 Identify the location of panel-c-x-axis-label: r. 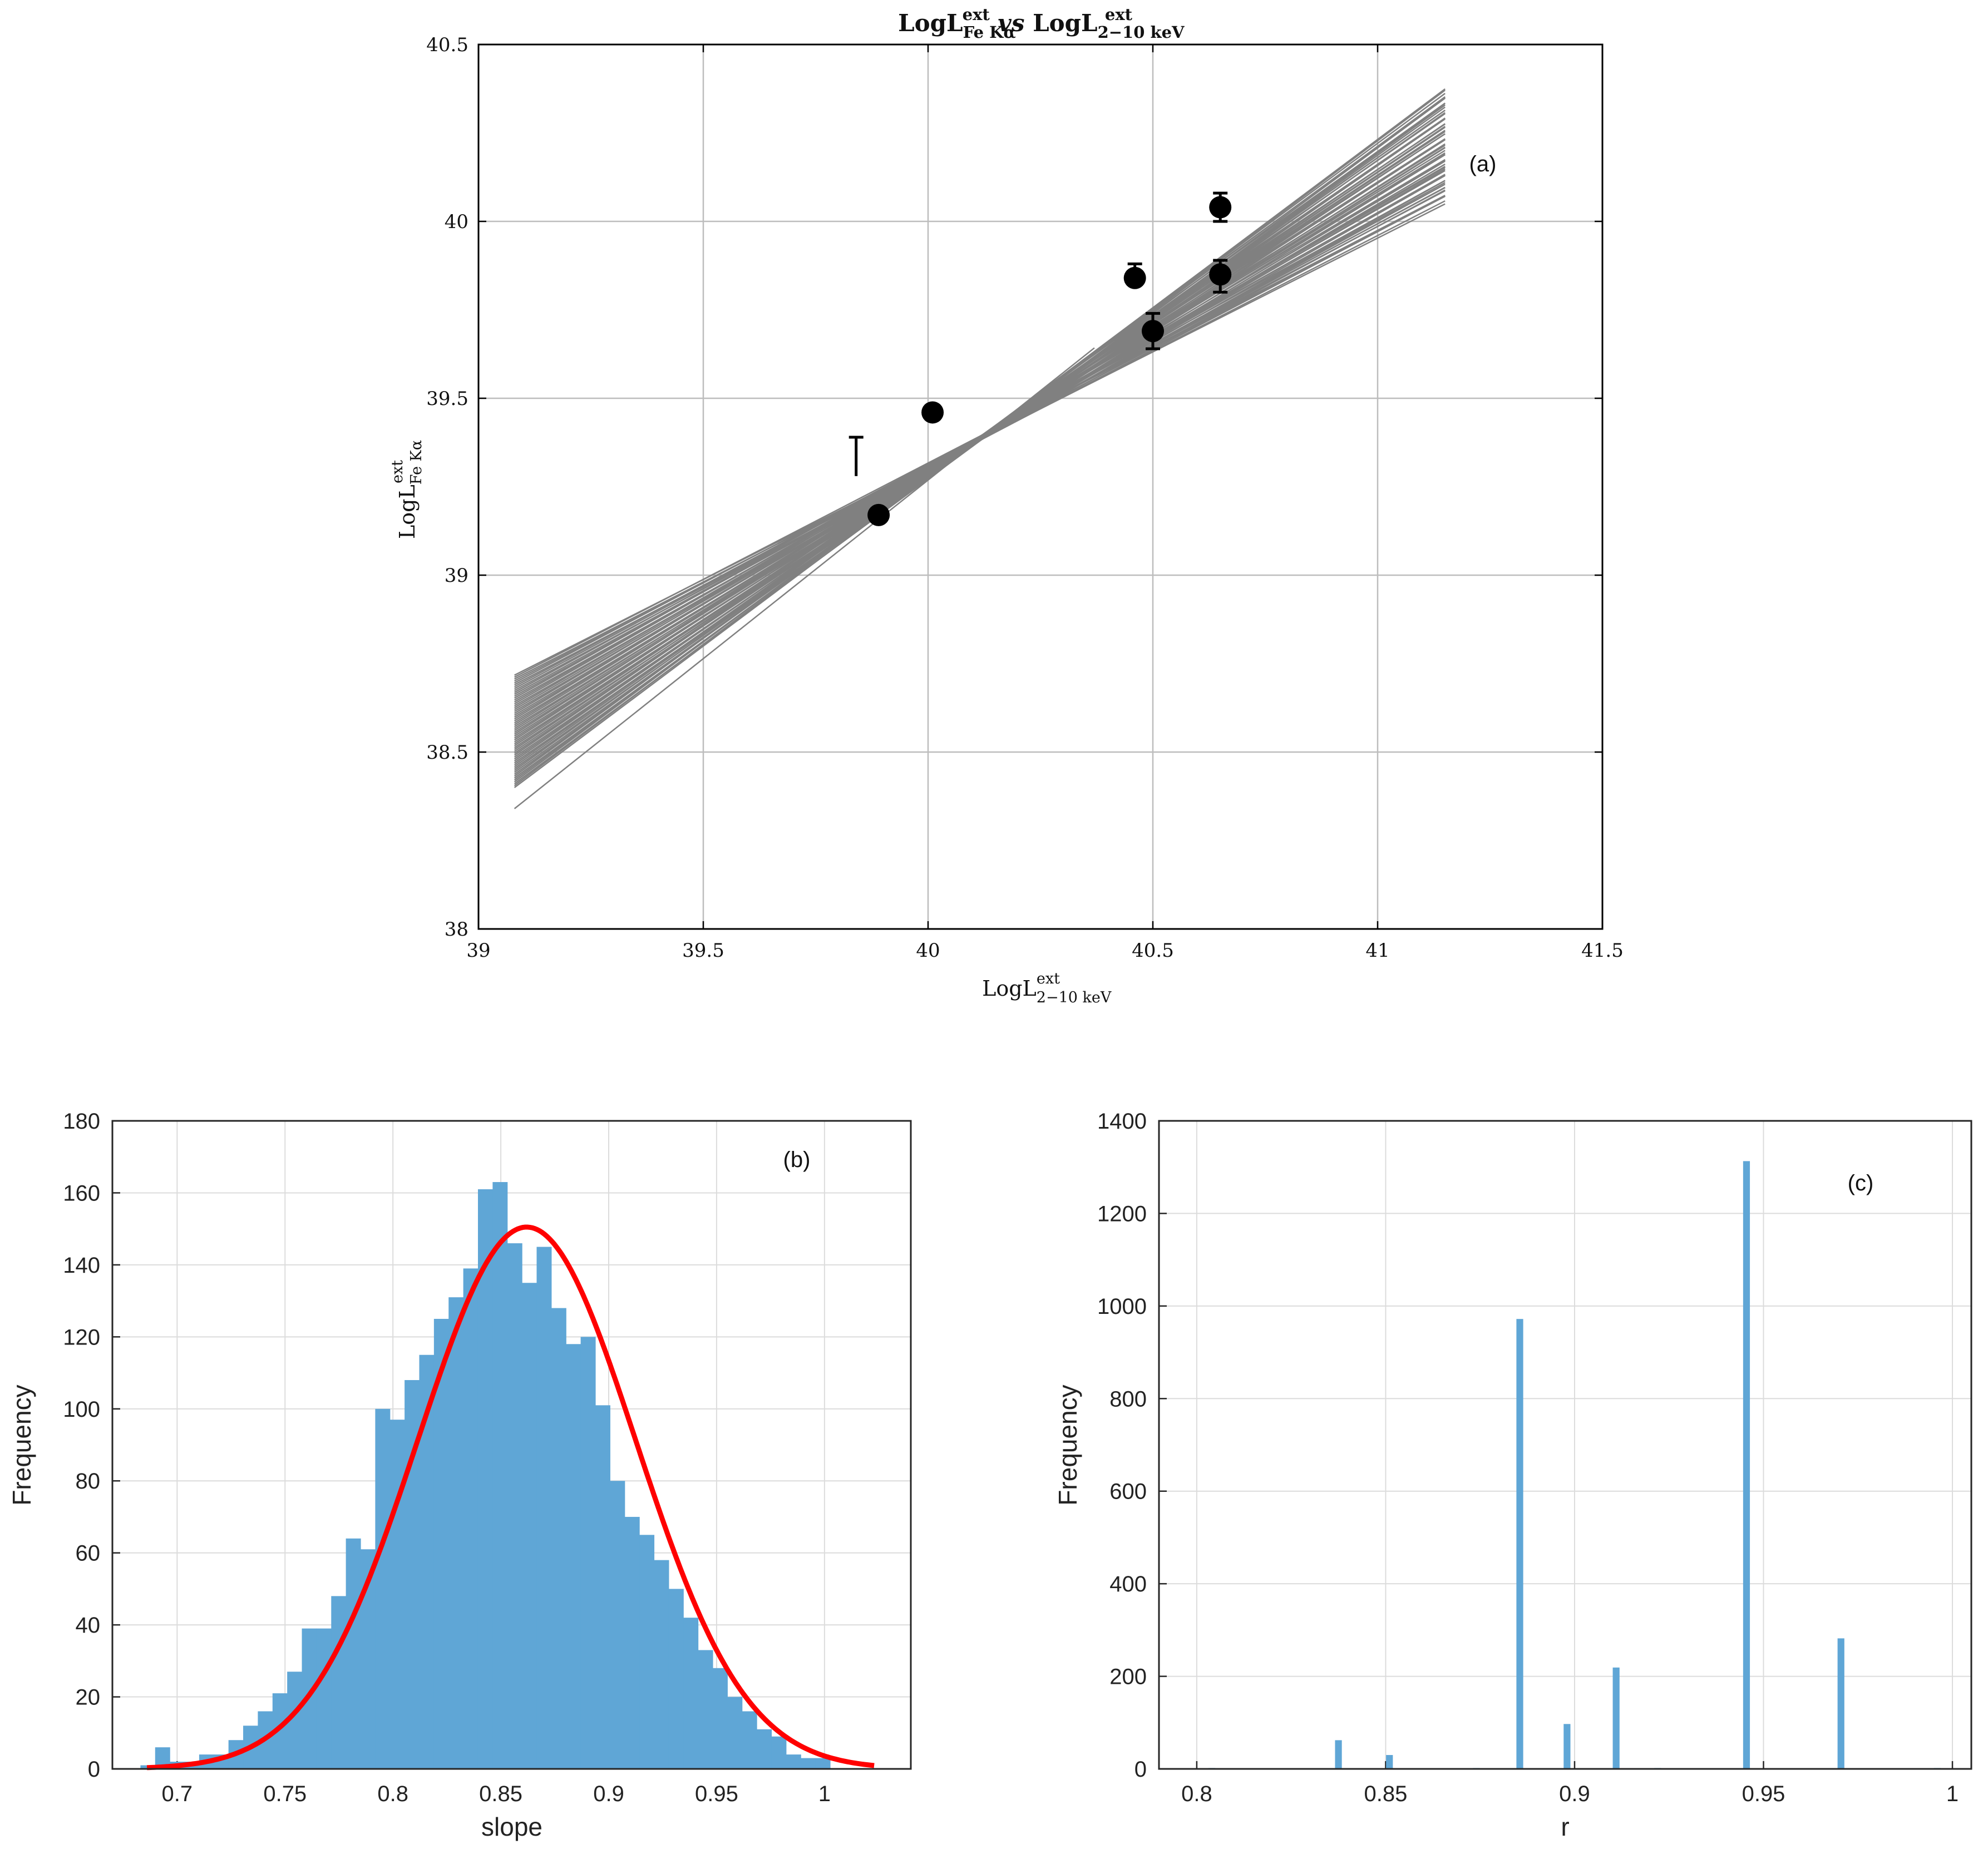
(1565, 1826).